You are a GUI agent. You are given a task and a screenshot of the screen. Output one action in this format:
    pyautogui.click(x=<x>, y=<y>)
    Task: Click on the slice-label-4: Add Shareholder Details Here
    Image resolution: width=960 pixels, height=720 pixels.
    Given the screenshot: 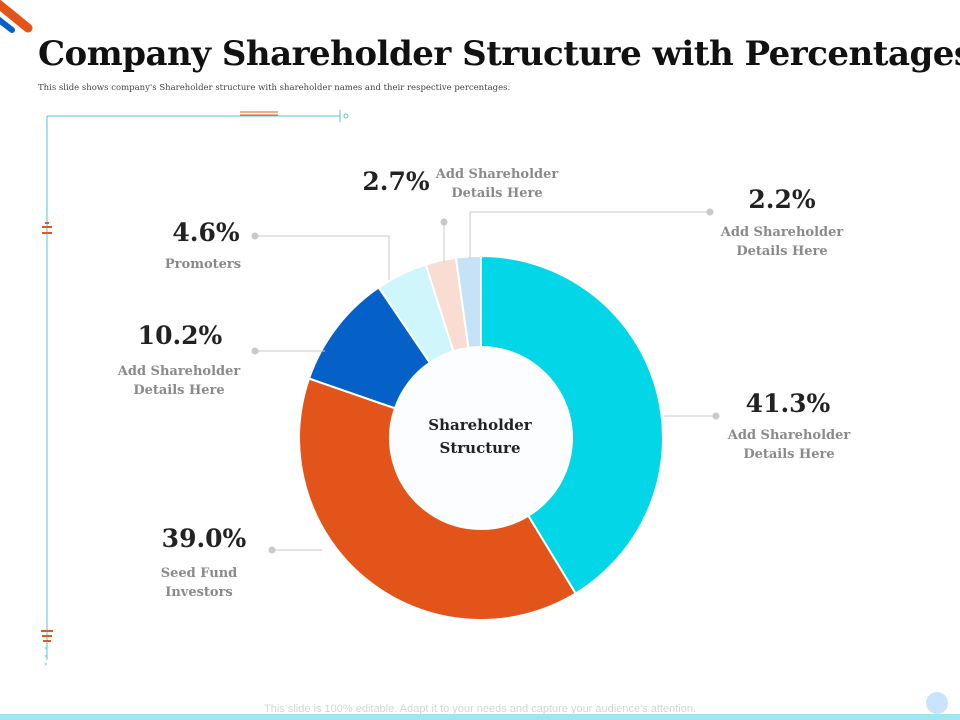 What is the action you would take?
    pyautogui.click(x=497, y=184)
    